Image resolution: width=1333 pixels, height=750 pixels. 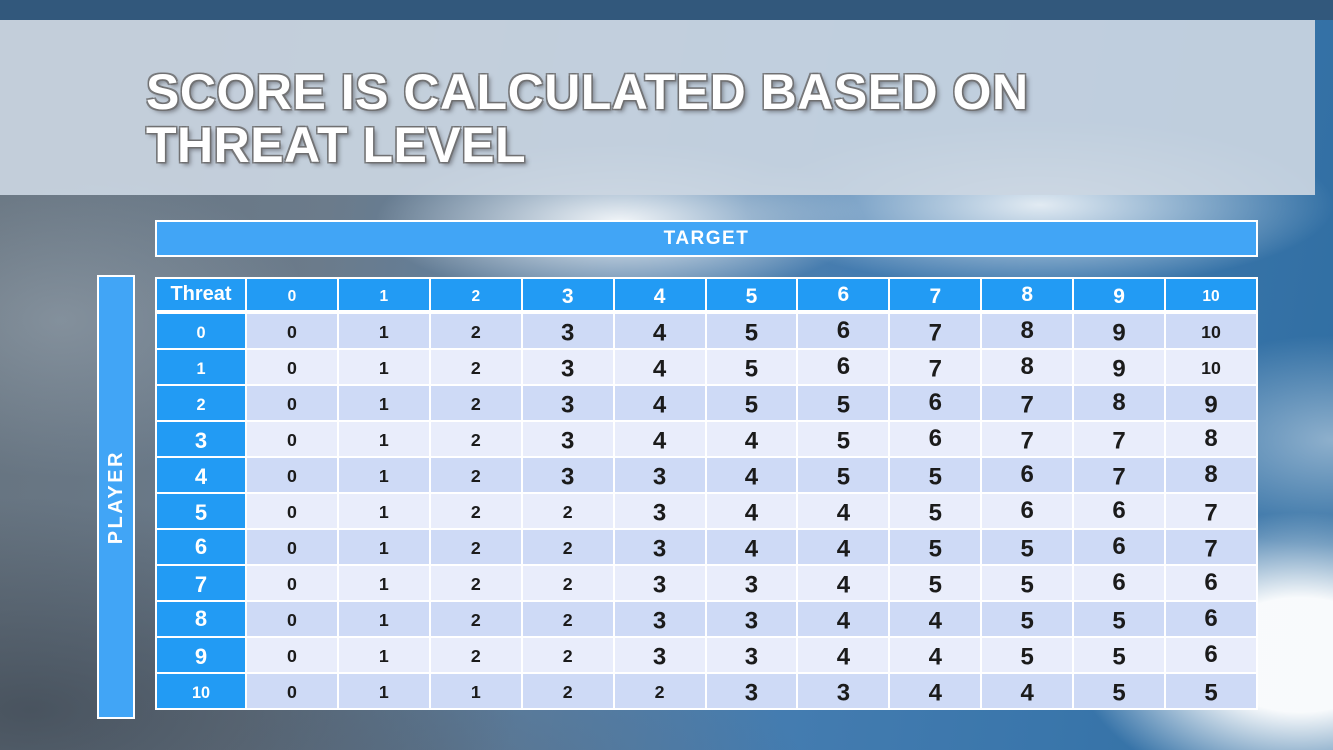 I want to click on col-header-9: 9, so click(x=1119, y=295).